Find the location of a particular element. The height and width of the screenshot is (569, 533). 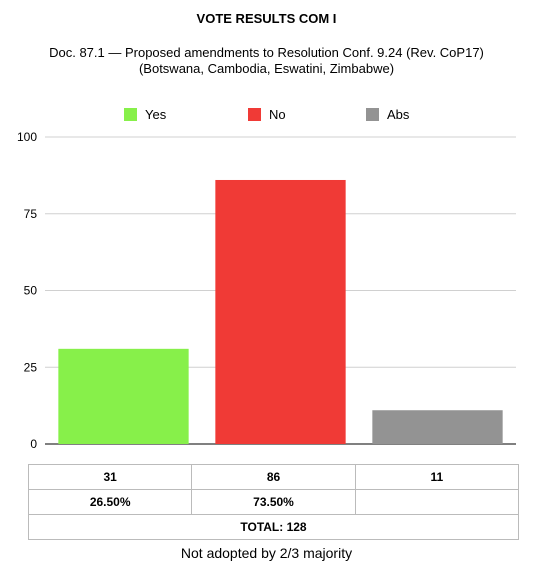

total-cell: TOTAL: 128 is located at coordinates (273, 527).